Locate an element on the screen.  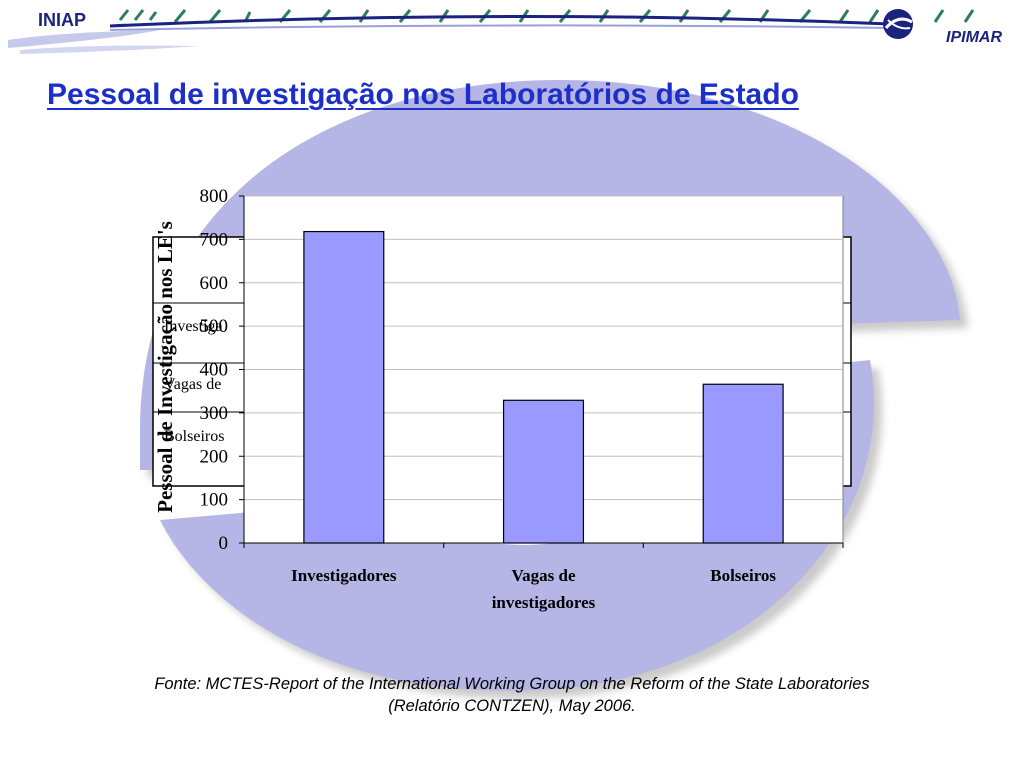
ipimar-logo: IPIMAR is located at coordinates (974, 37).